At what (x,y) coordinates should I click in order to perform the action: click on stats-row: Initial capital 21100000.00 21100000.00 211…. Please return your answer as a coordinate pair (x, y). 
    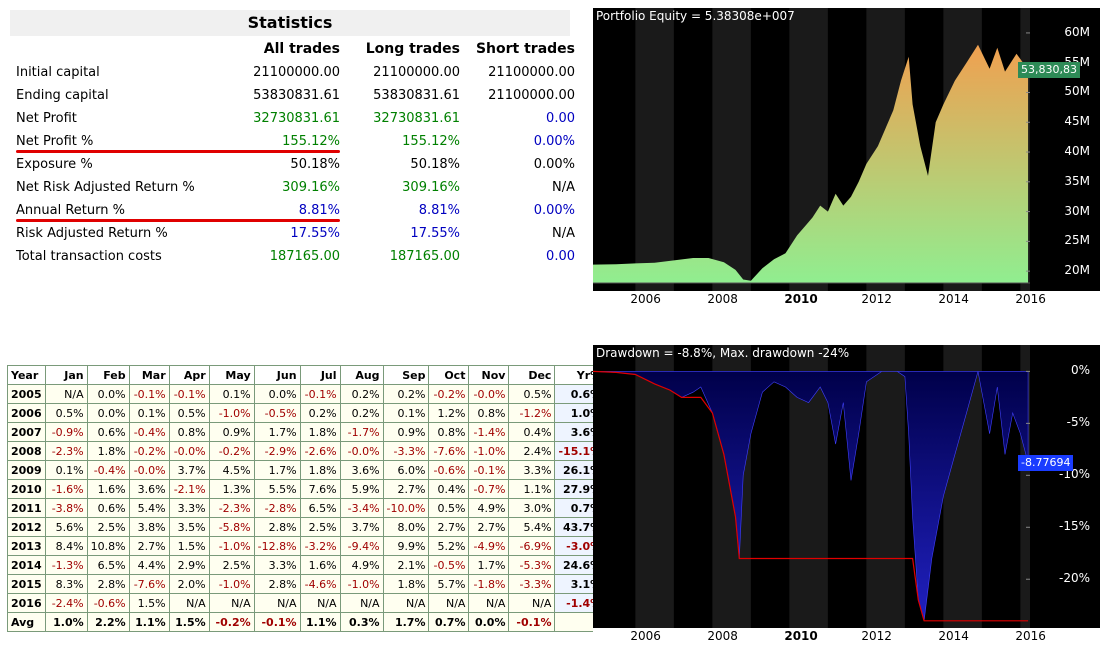
    Looking at the image, I should click on (292, 73).